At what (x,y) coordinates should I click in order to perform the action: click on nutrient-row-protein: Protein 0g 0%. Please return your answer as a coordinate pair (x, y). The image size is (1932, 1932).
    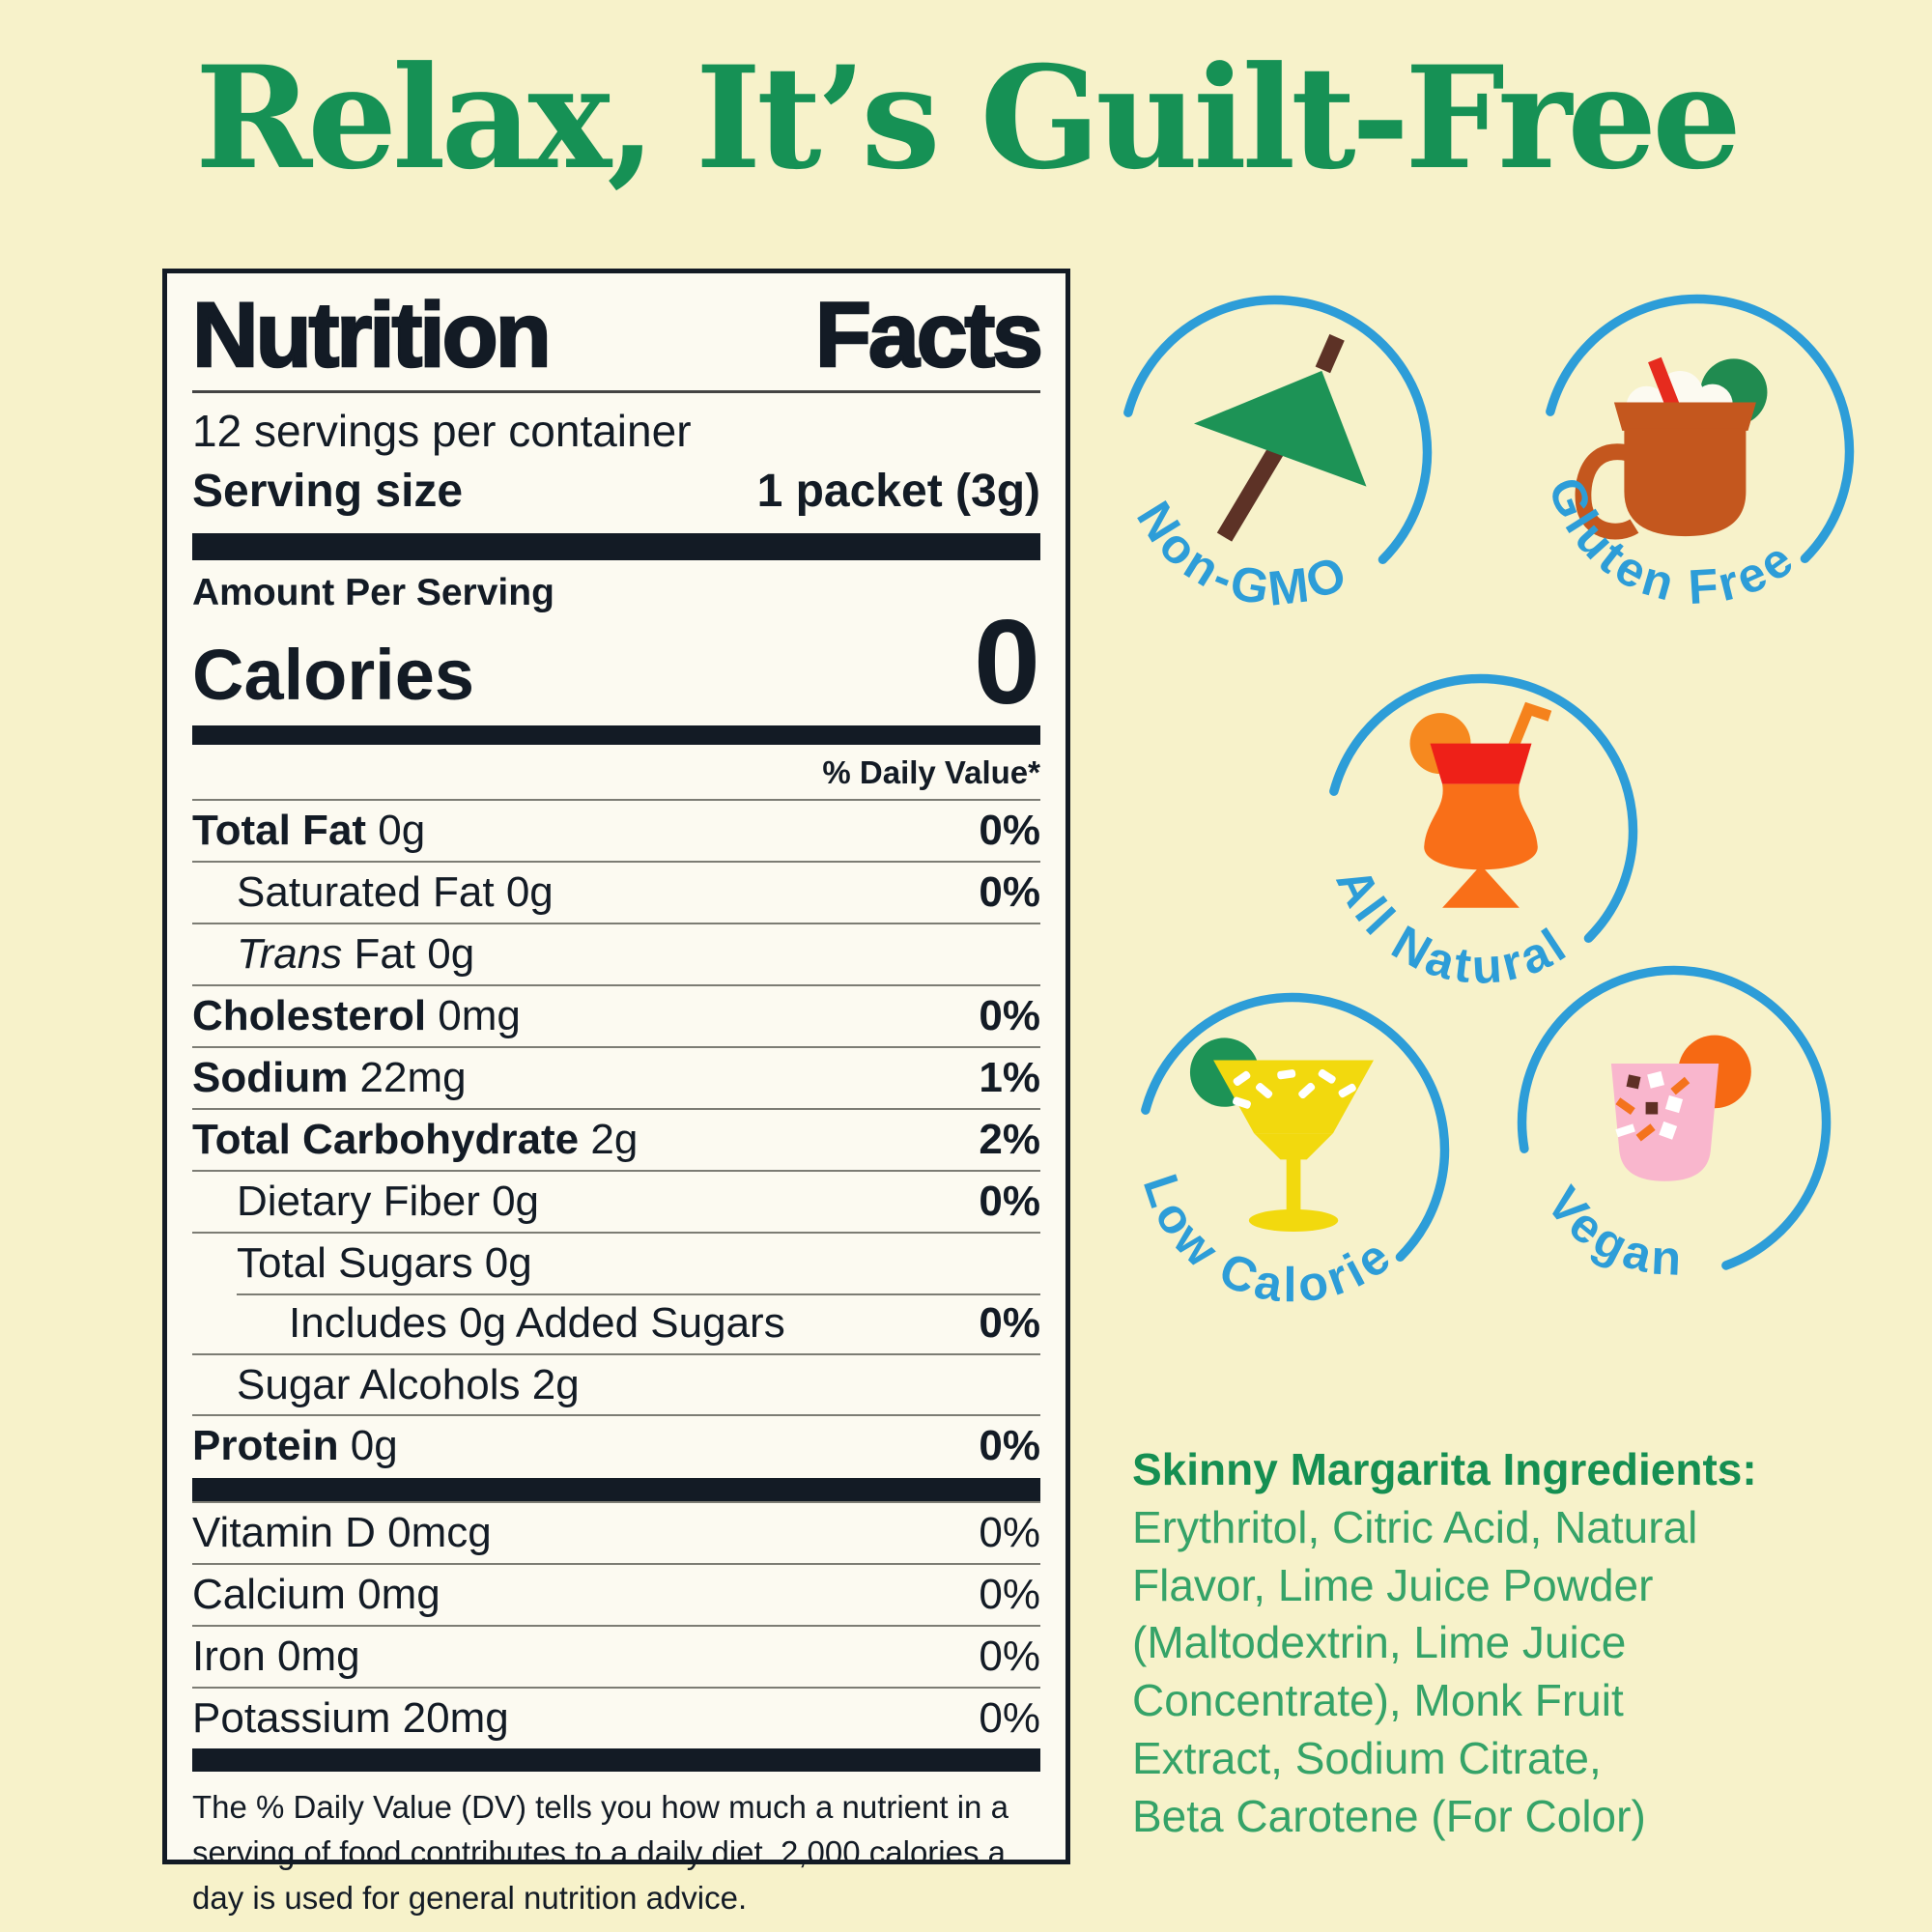
    Looking at the image, I should click on (616, 1445).